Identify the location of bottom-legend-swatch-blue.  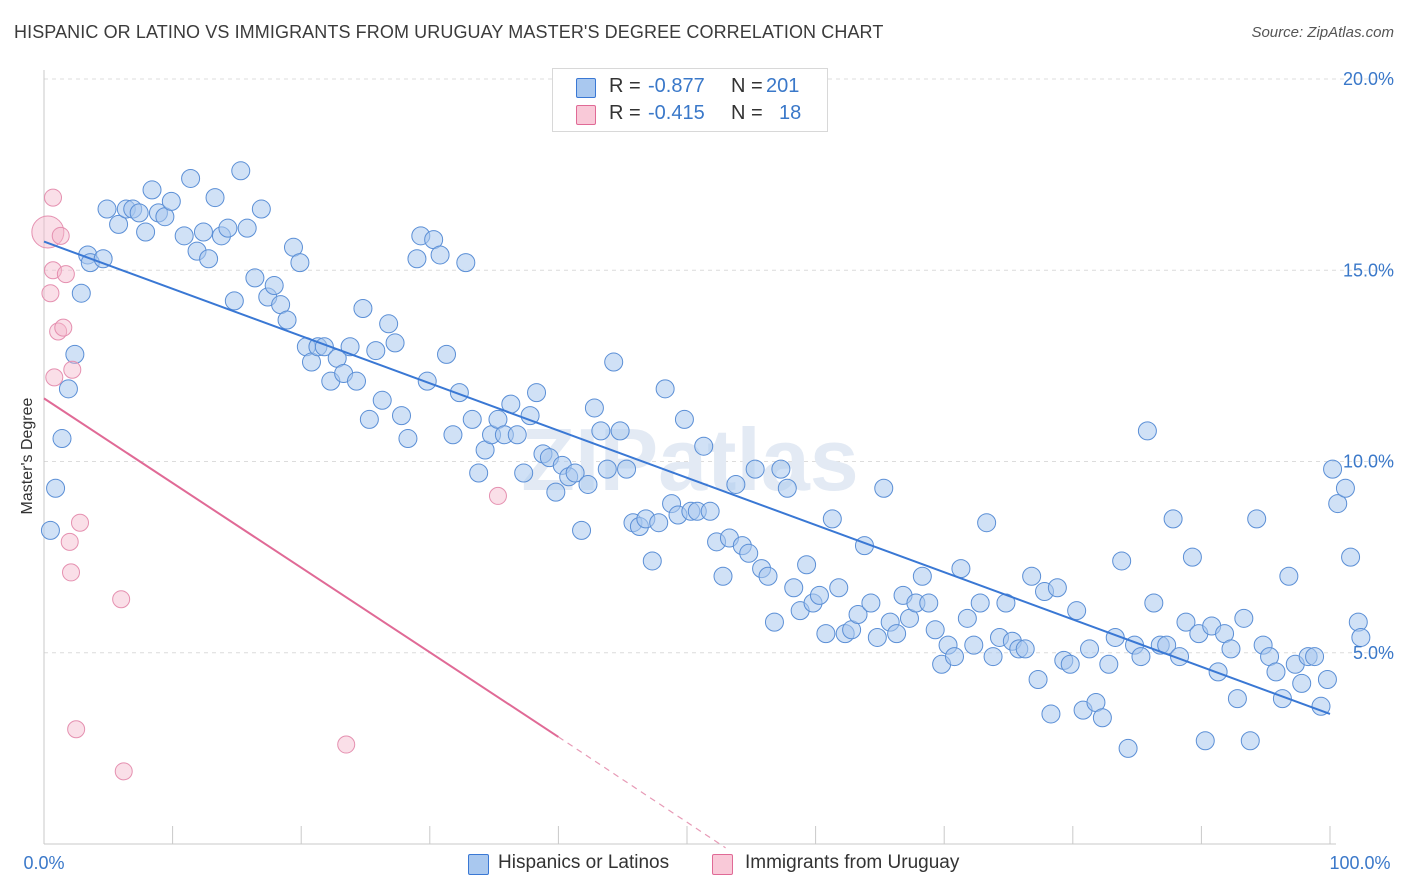
(478, 864).